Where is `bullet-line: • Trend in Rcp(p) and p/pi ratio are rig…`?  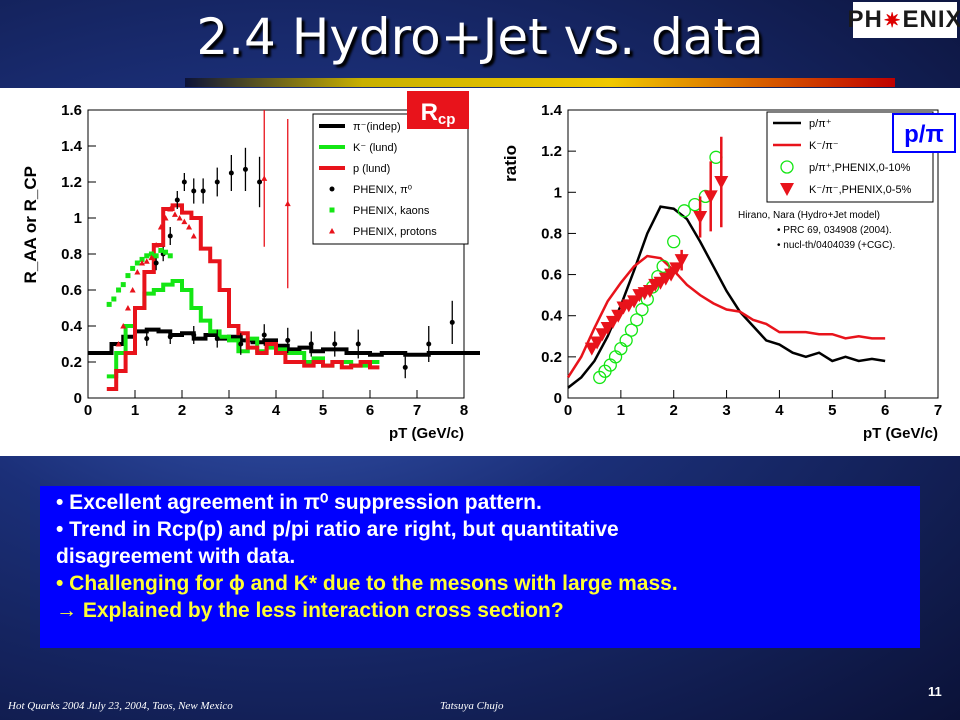
bullet-line: • Trend in Rcp(p) and p/pi ratio are rig… is located at coordinates (337, 529).